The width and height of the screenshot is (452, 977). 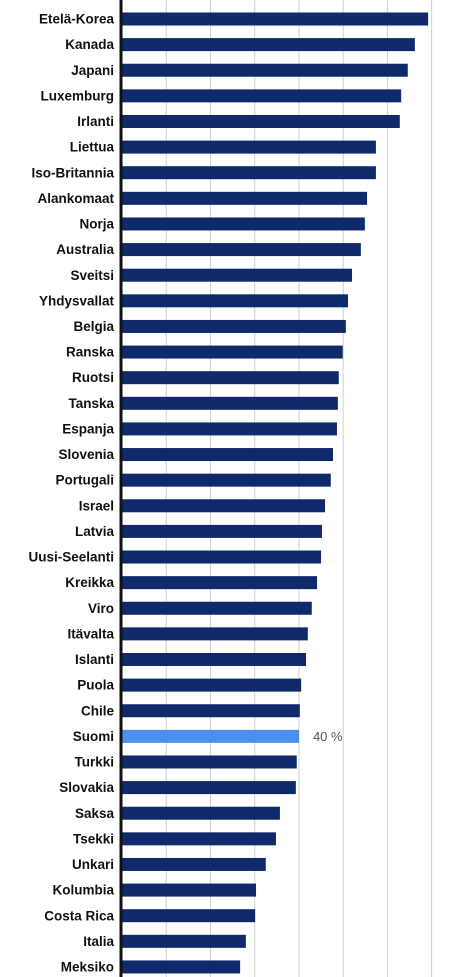 What do you see at coordinates (92, 70) in the screenshot?
I see `y-tick-label: Japani` at bounding box center [92, 70].